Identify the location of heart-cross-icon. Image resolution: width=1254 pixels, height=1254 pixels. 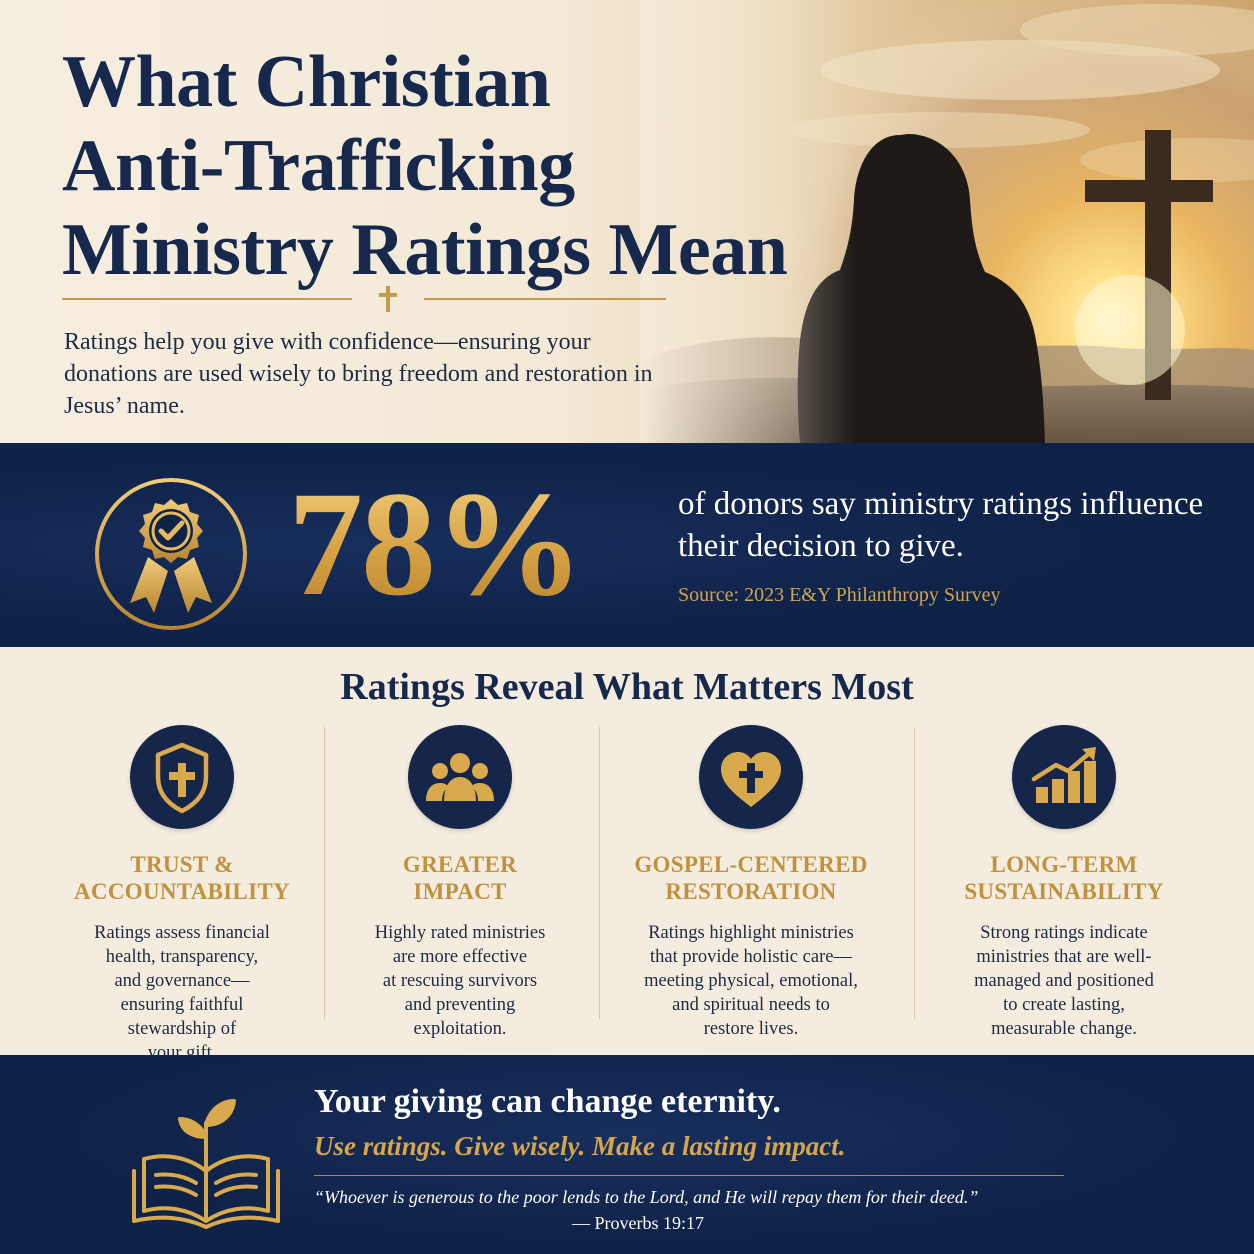
(751, 779).